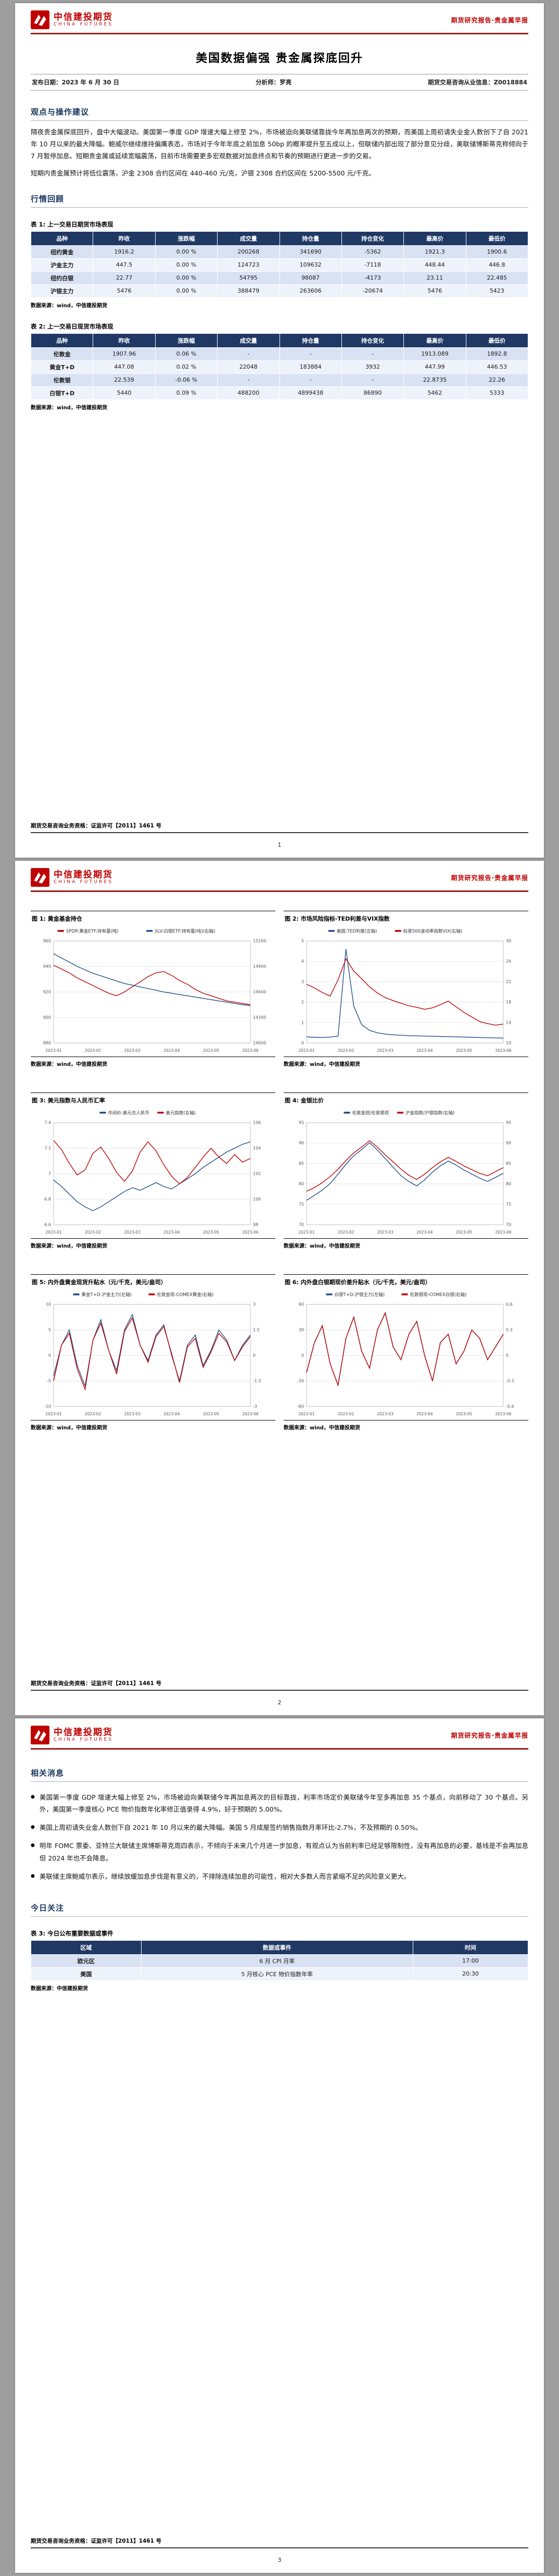 The image size is (559, 2576). Describe the element at coordinates (509, 1225) in the screenshot. I see `svg-text: 70` at that location.